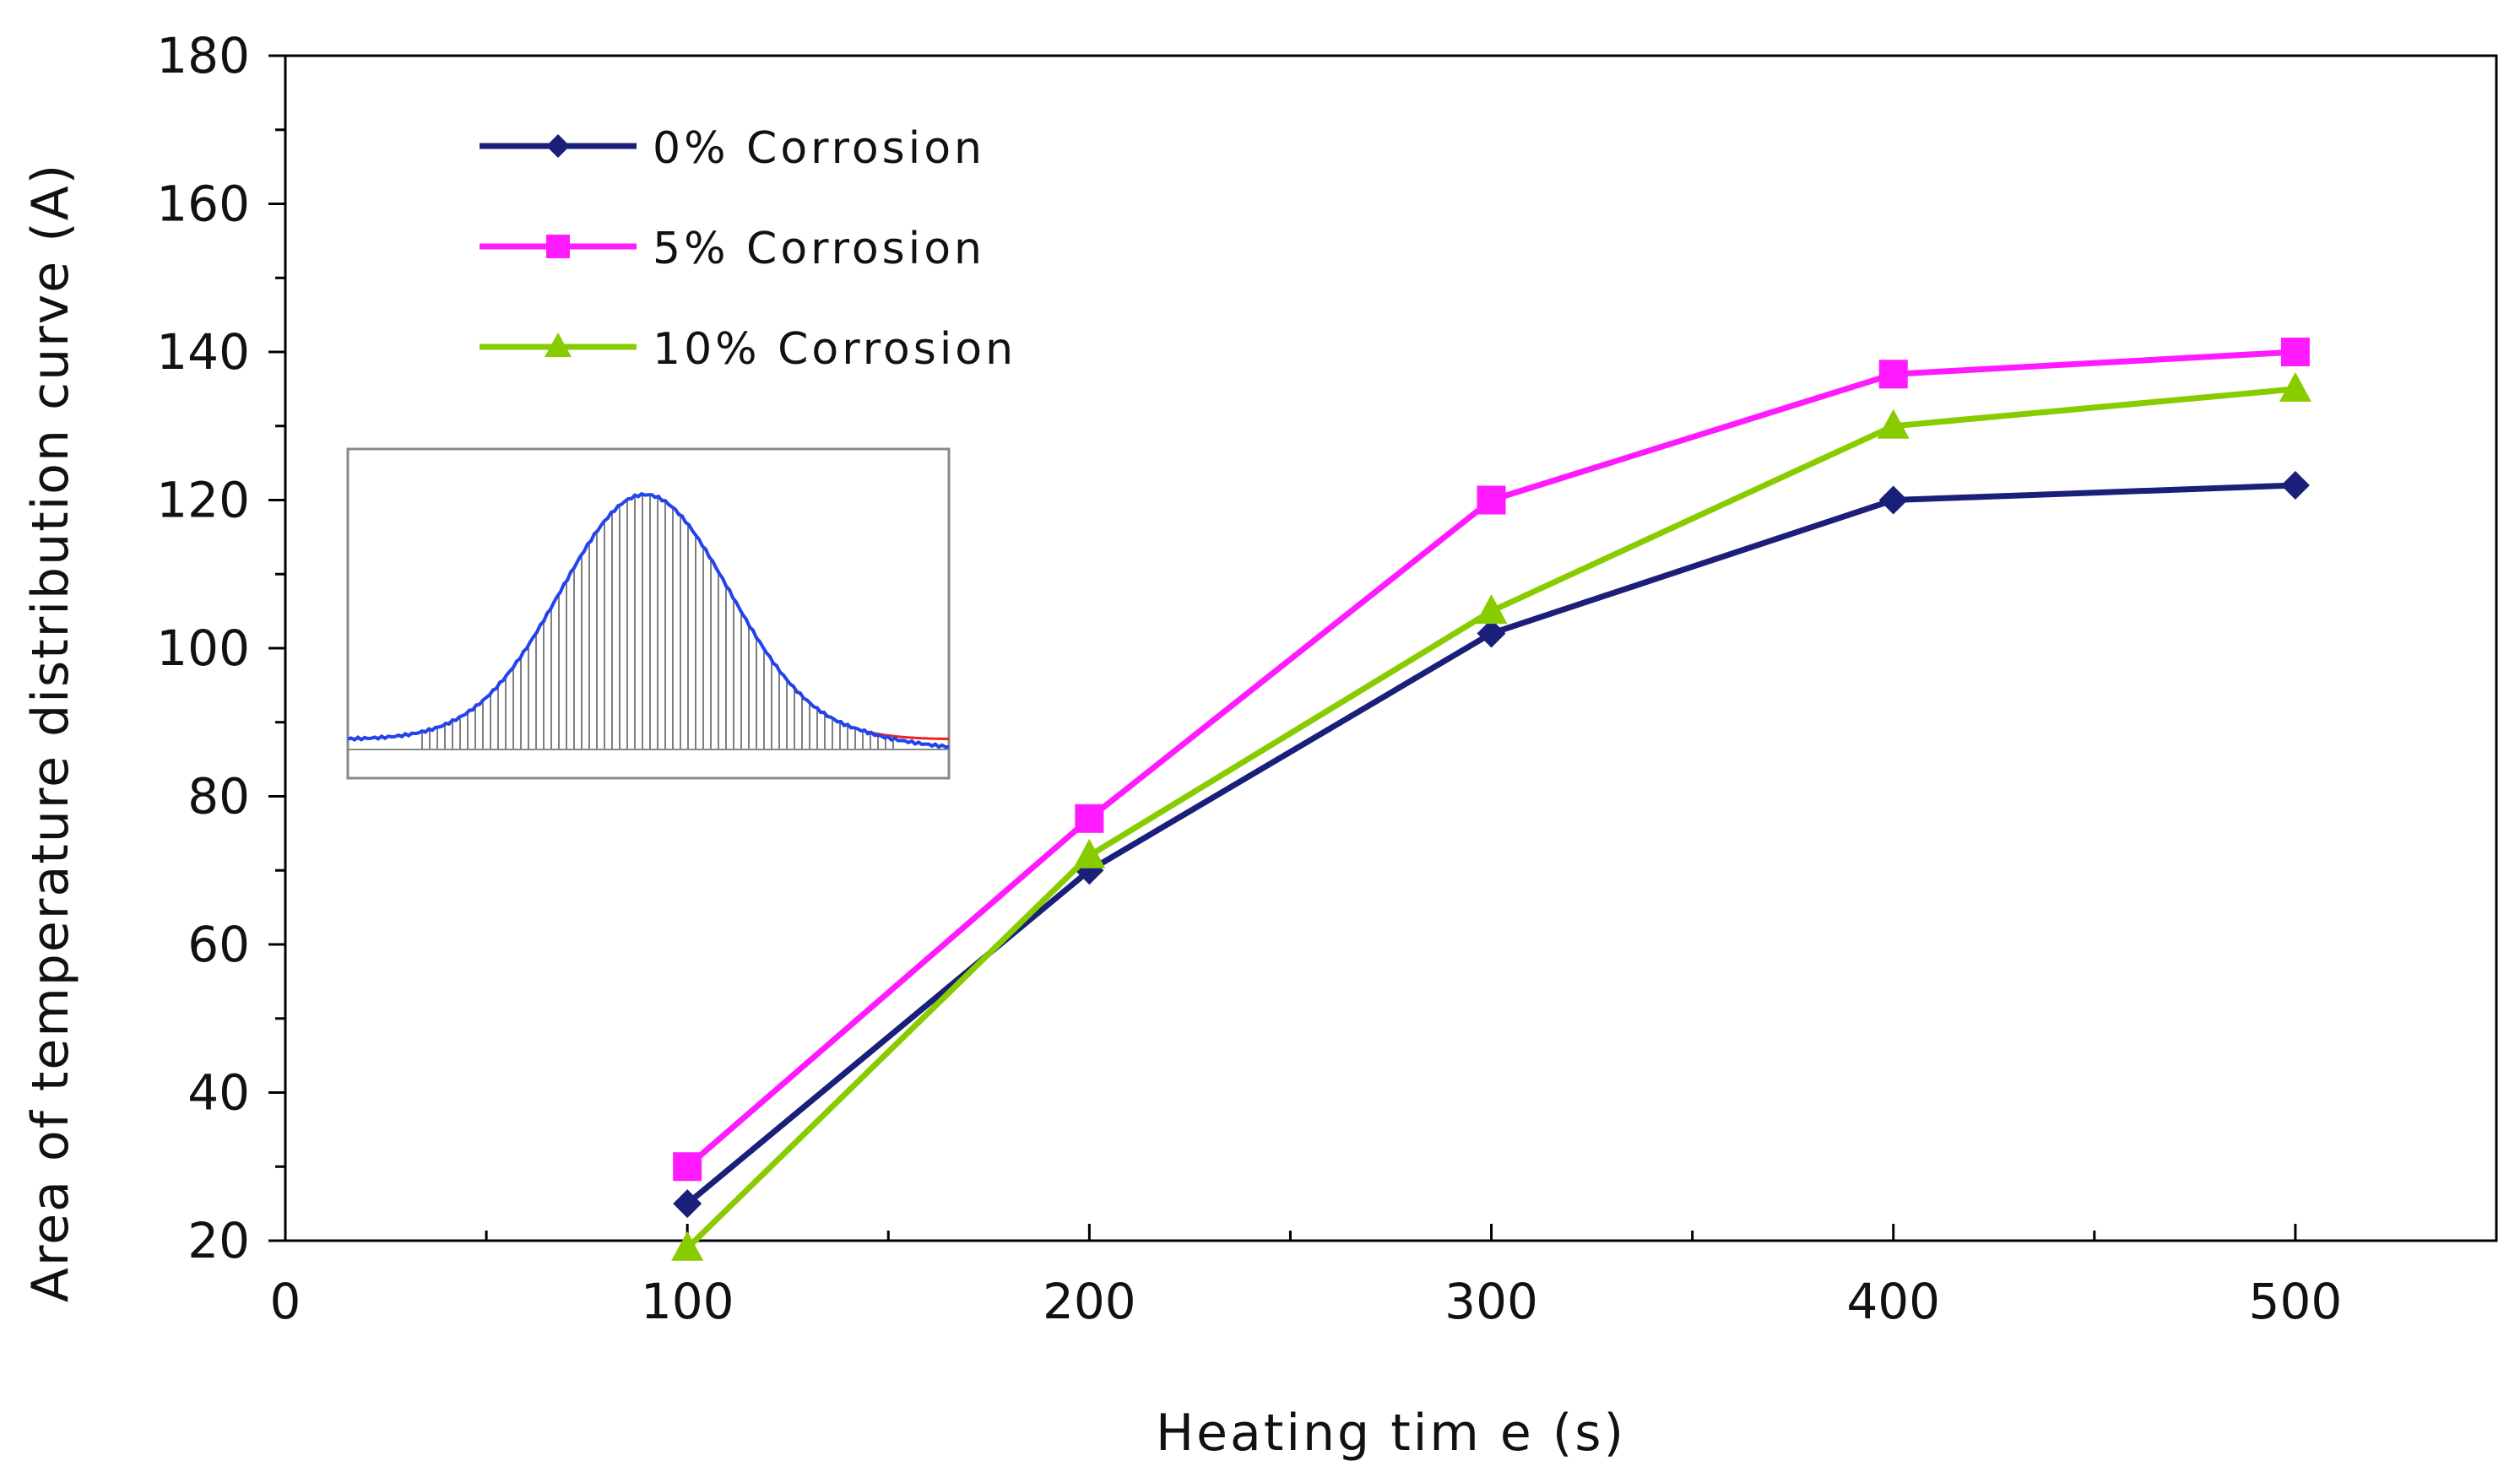 The image size is (2520, 1477). I want to click on x-tick-label: 100, so click(687, 1301).